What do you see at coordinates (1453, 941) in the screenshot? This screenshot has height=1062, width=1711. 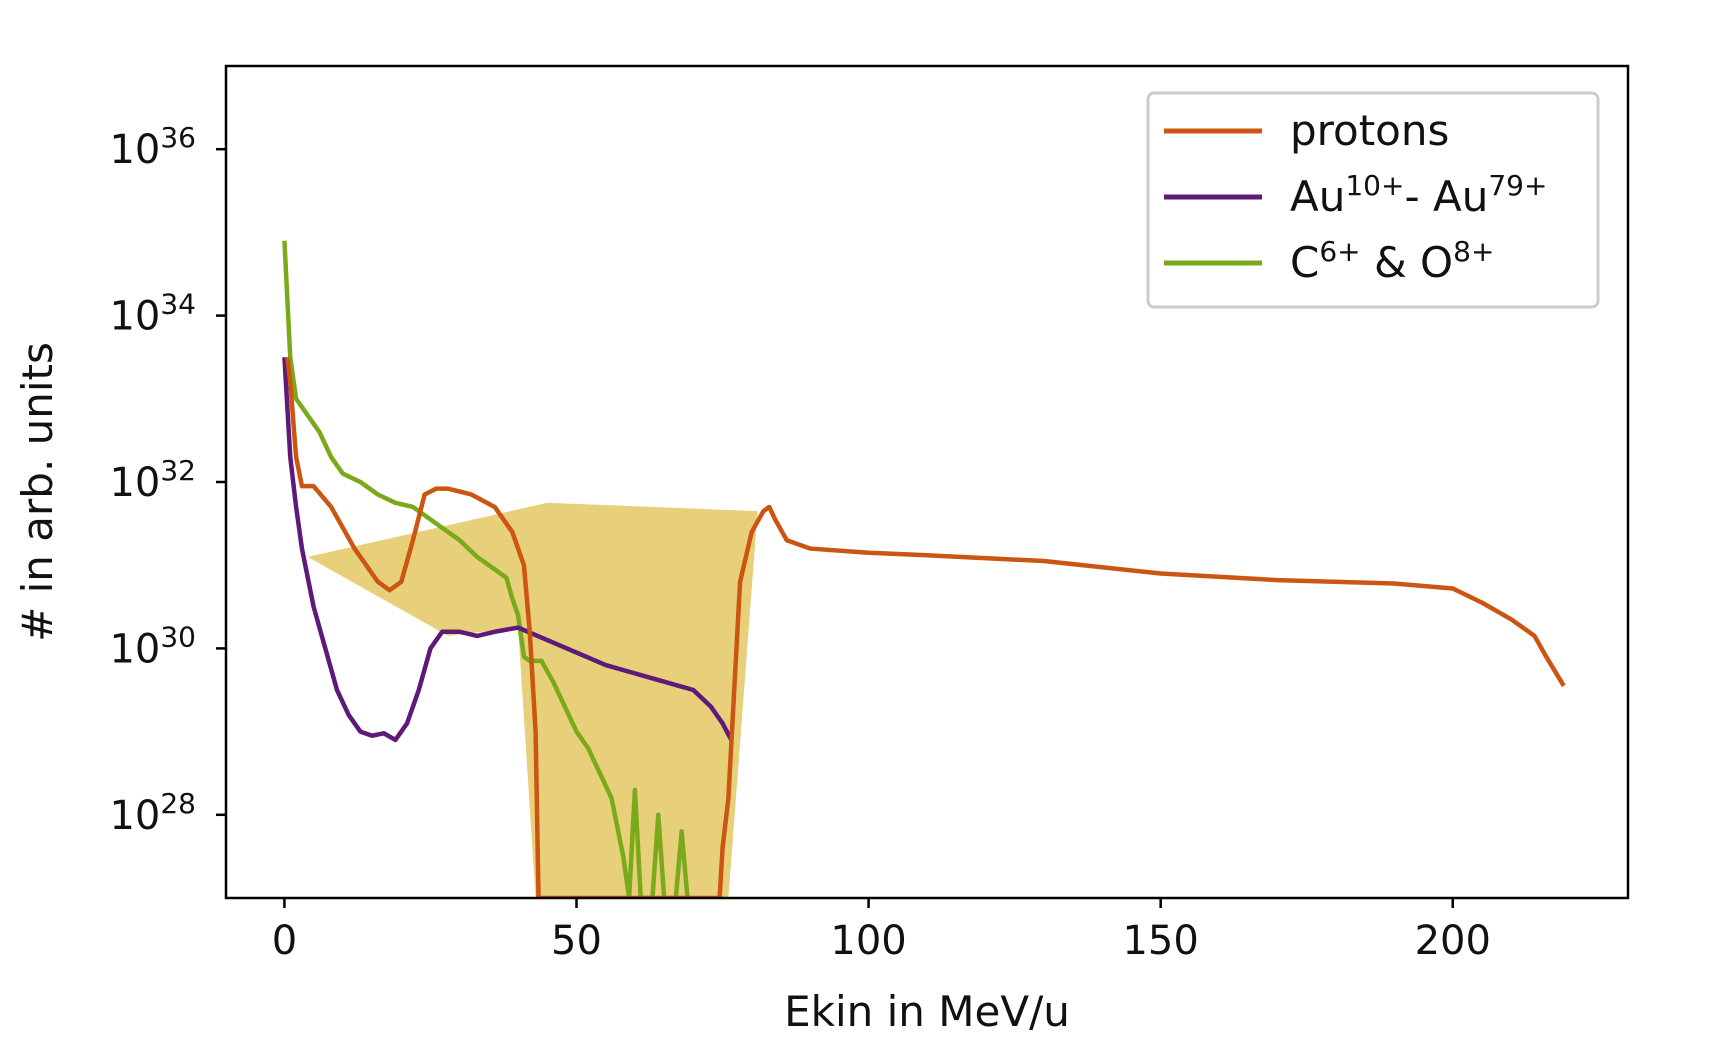 I see `x-tick-label: 200` at bounding box center [1453, 941].